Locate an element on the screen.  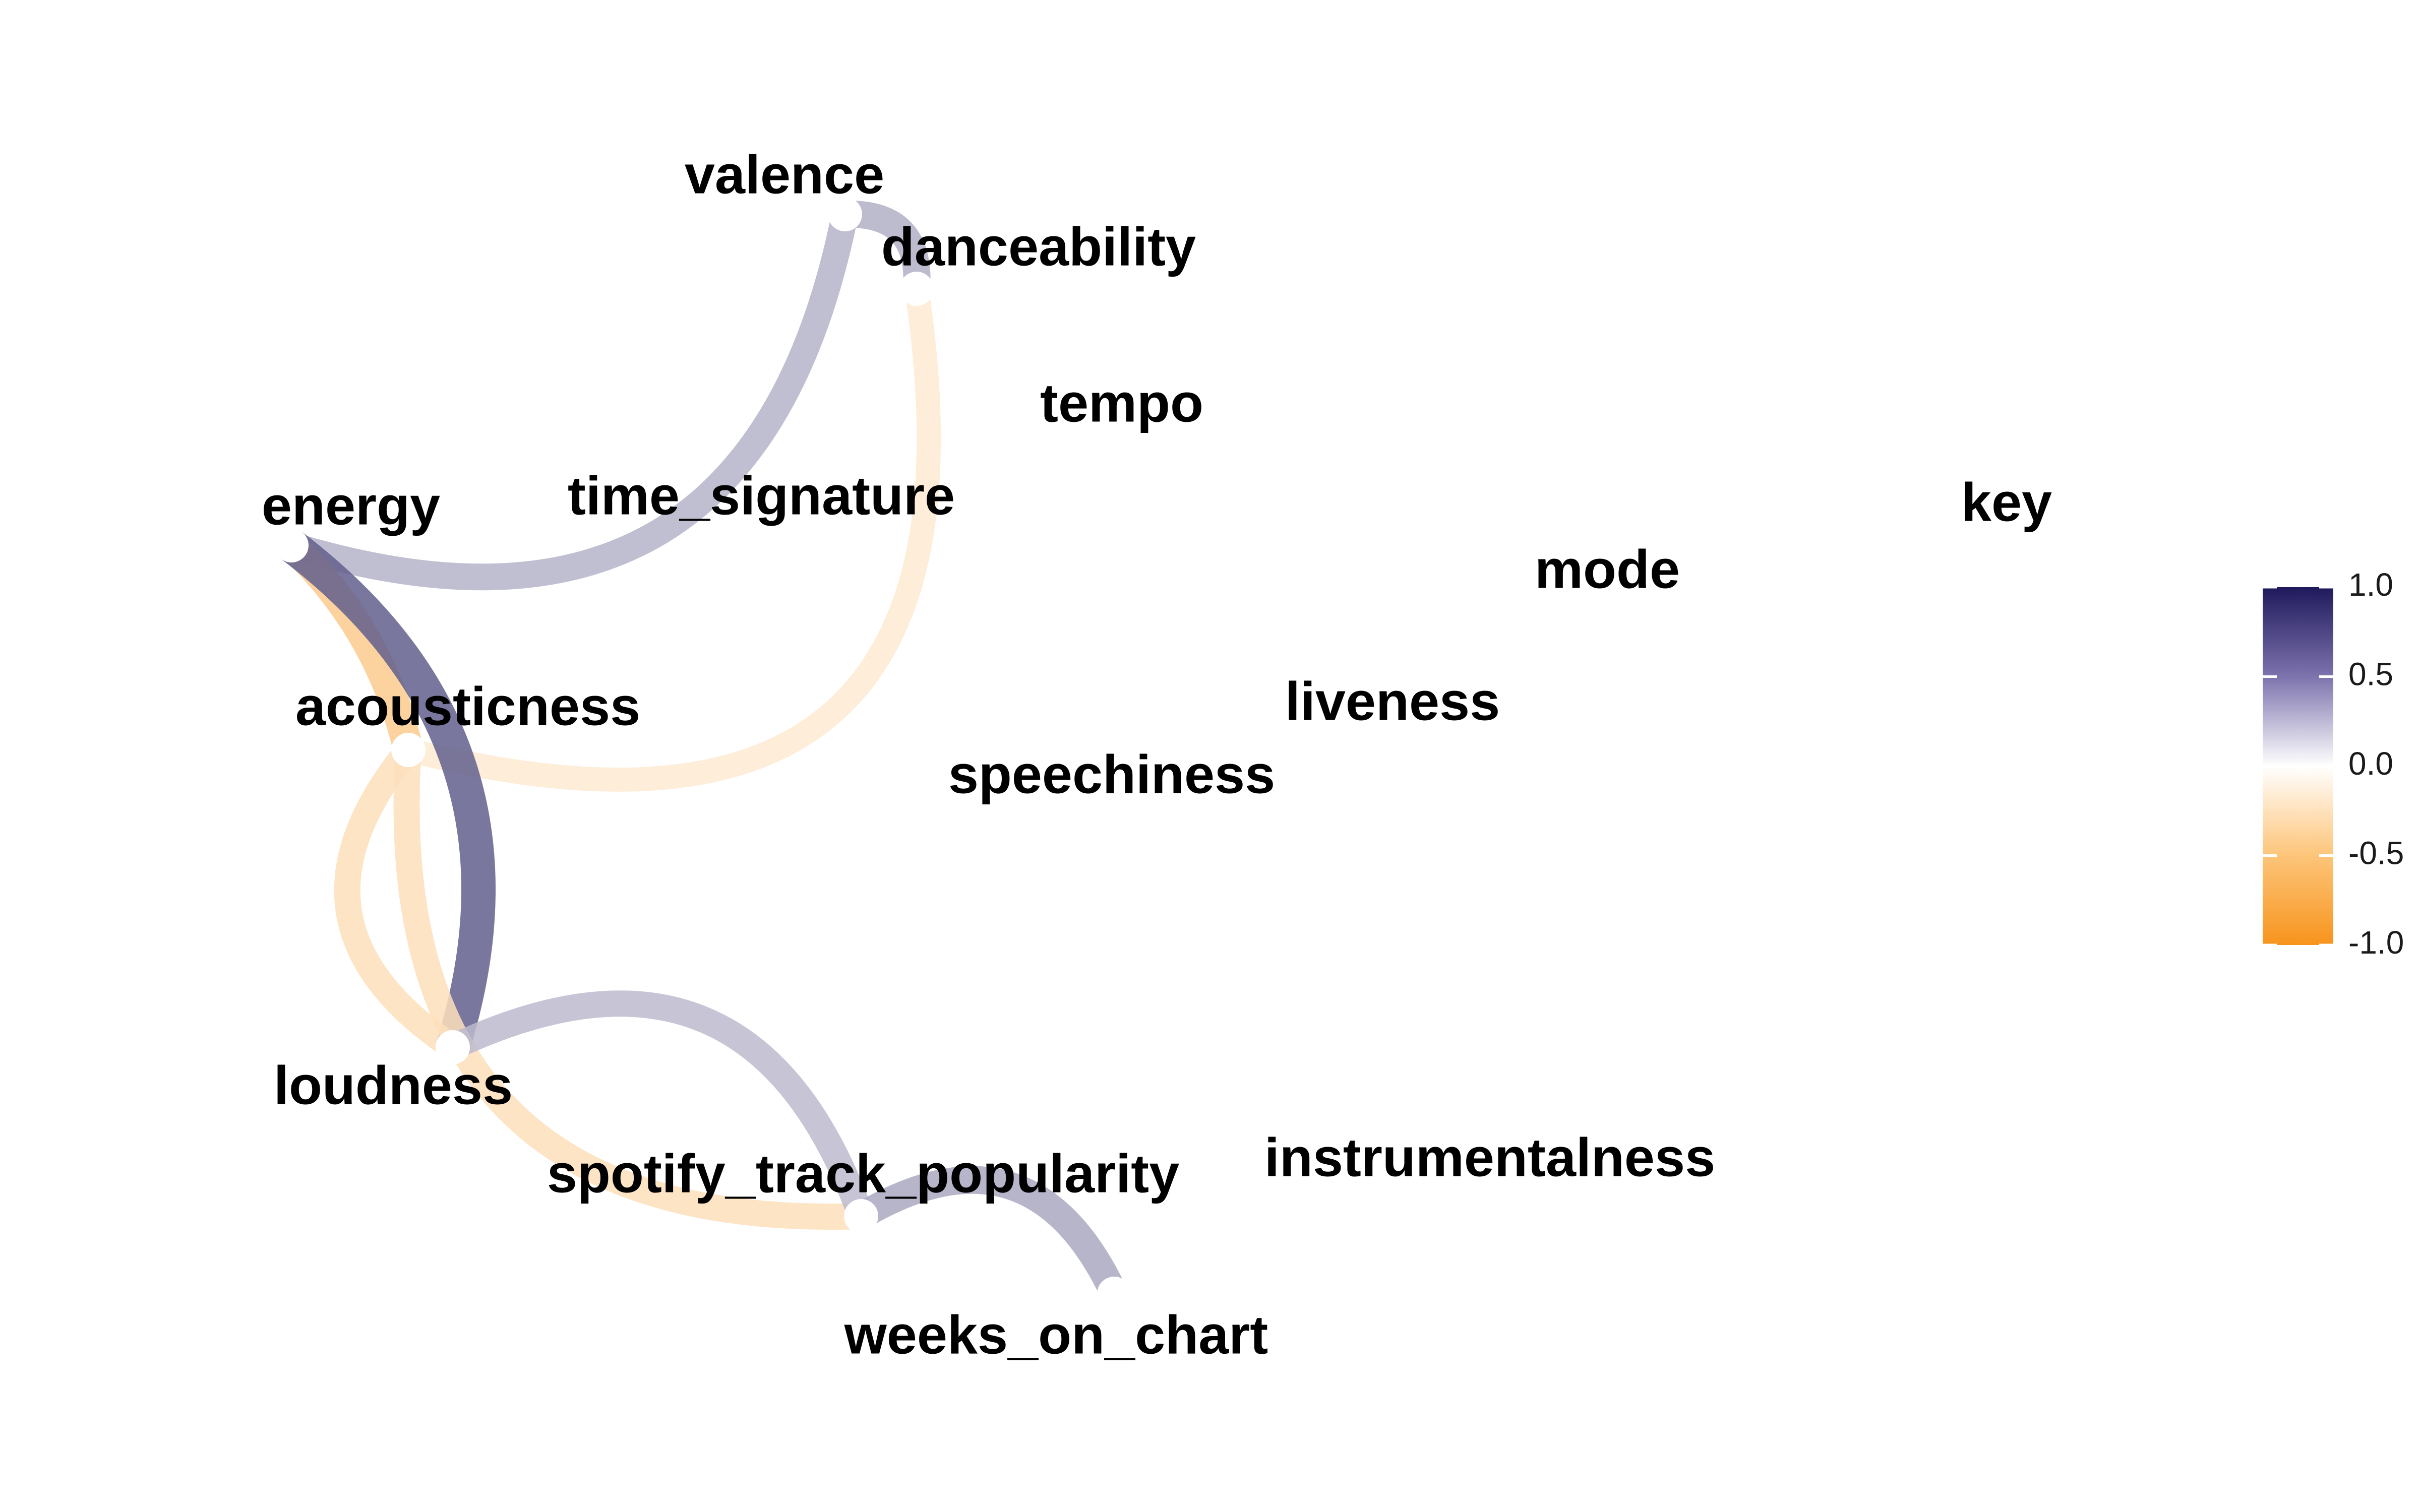
edge-acousticness-spotify_track_popularity is located at coordinates (627, 989).